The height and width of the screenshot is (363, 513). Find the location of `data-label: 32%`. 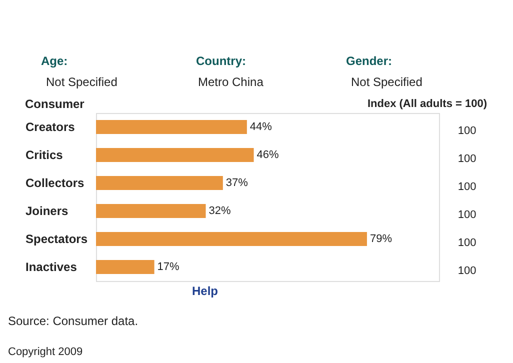

data-label: 32% is located at coordinates (219, 211).